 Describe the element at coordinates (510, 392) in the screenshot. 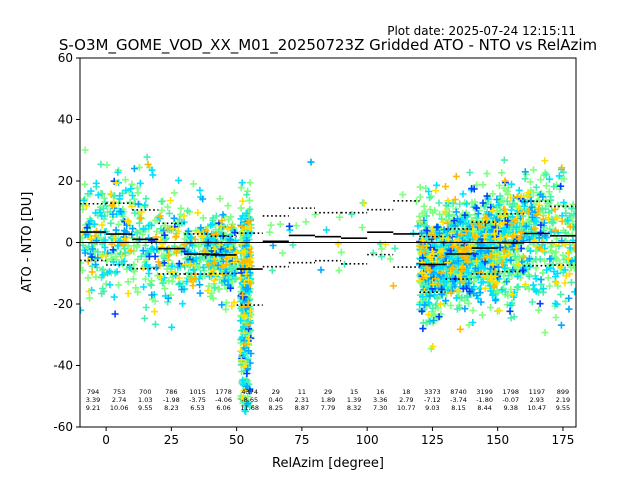

I see `bin-count: 1798` at that location.